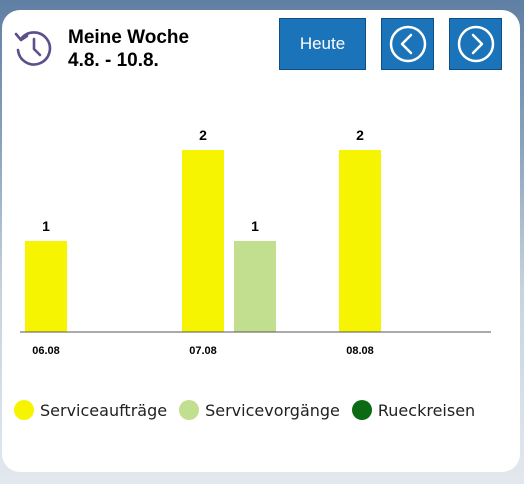 Image resolution: width=524 pixels, height=484 pixels. I want to click on history-icon, so click(33, 48).